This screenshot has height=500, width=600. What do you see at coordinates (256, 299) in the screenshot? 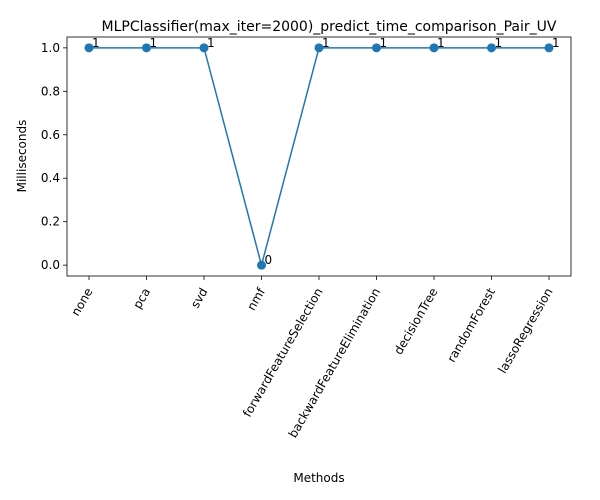
I see `x-tick-label: nmf` at bounding box center [256, 299].